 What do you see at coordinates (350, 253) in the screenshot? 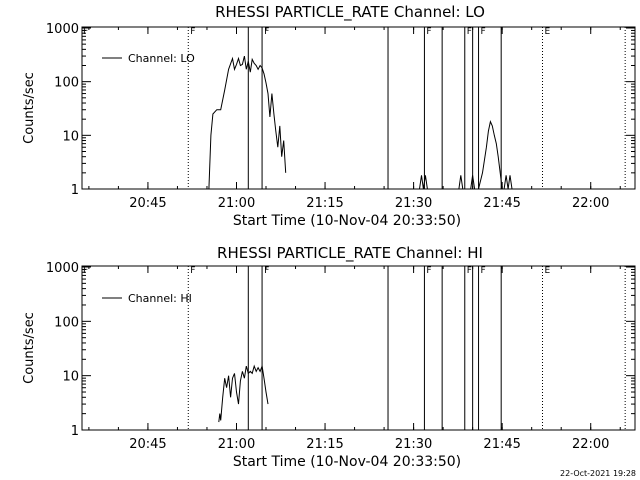
I see `chart-title: RHESSI PARTICLE_RATE Channel: HI` at bounding box center [350, 253].